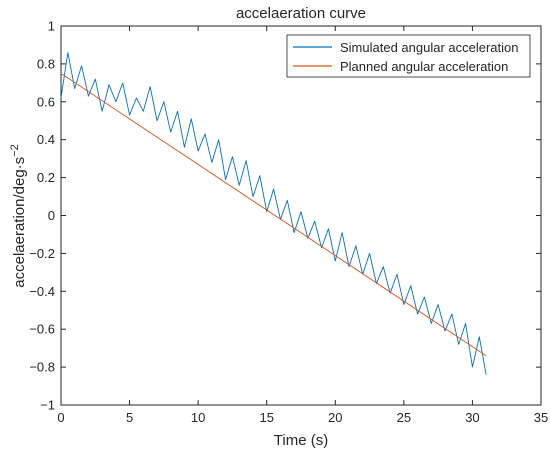  I want to click on y-tick-label: 0.4, so click(46, 139).